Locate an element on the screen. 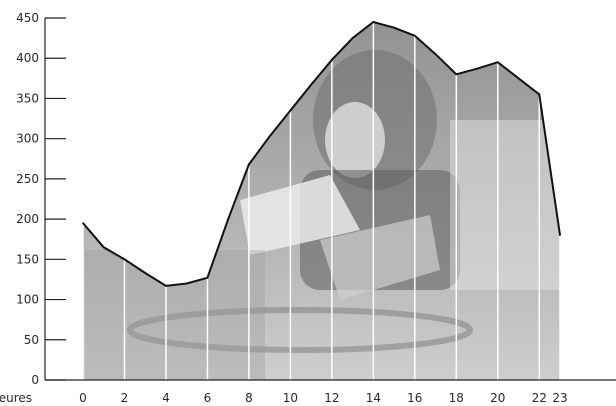  x-tick-label: 2 is located at coordinates (125, 398).